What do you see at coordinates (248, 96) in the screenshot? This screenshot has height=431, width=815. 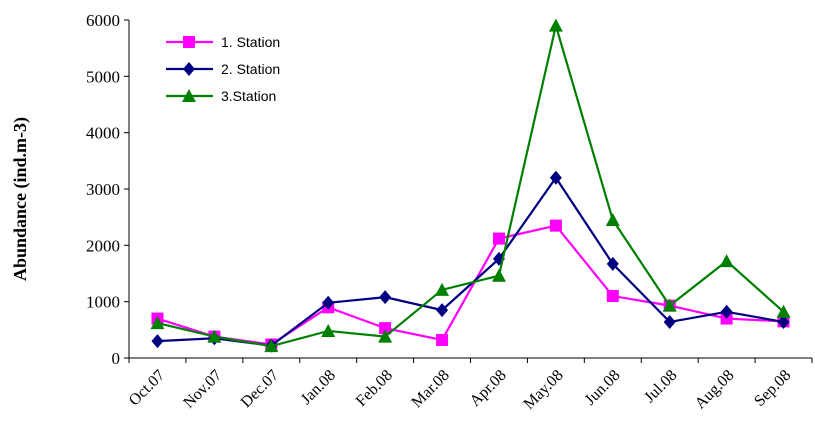 I see `legend-label: 3.Station` at bounding box center [248, 96].